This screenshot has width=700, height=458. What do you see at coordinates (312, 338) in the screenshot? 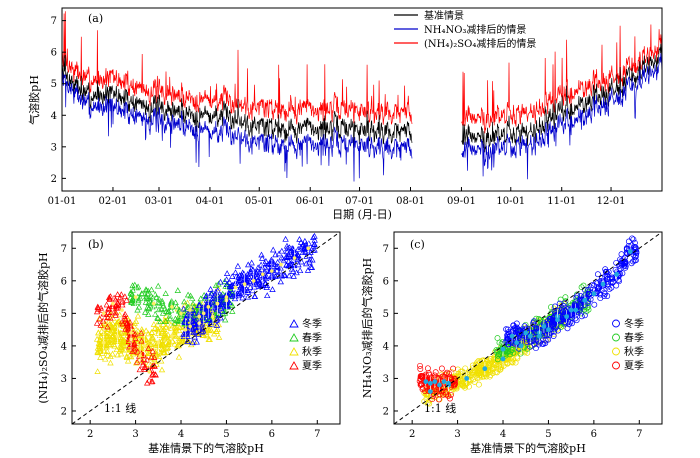
I see `b-legend-label-spring: 春季` at bounding box center [312, 338].